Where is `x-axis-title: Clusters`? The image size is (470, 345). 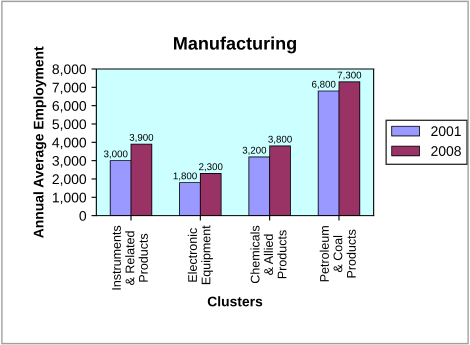 x-axis-title: Clusters is located at coordinates (235, 301).